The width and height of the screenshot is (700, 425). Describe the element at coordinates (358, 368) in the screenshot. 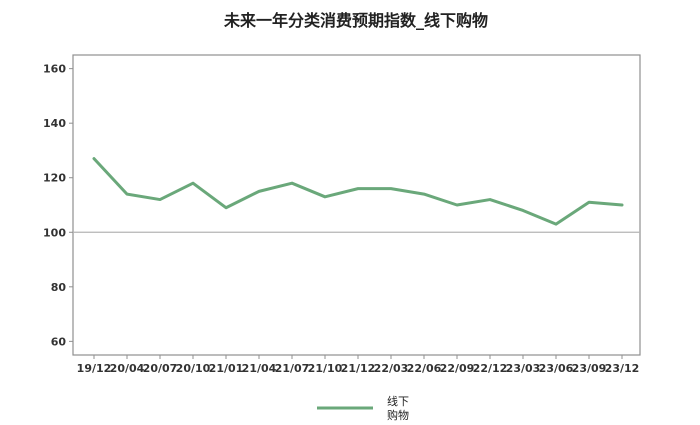

I see `x-tick-label: 21/12` at that location.